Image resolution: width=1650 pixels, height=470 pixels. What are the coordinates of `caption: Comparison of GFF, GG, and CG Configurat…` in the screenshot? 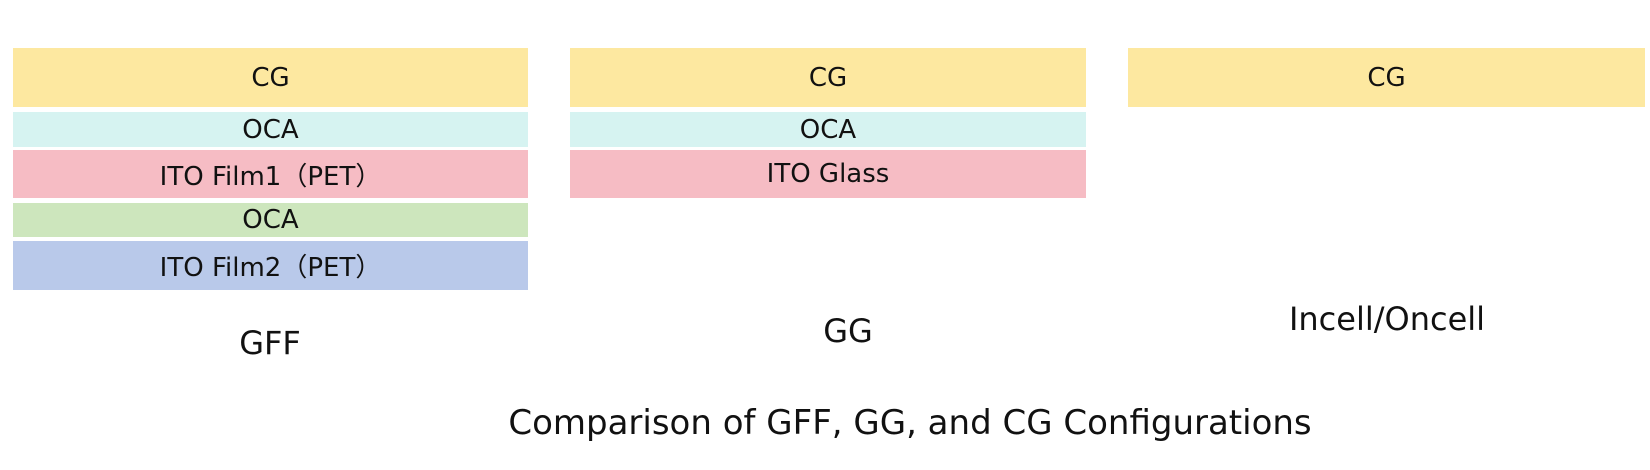 It's located at (910, 423).